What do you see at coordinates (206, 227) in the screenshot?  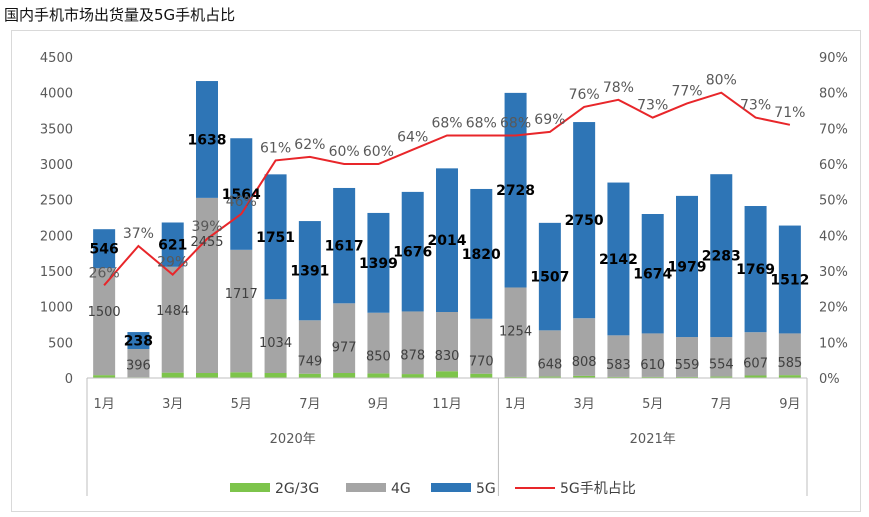 I see `data-label-share: 39%` at bounding box center [206, 227].